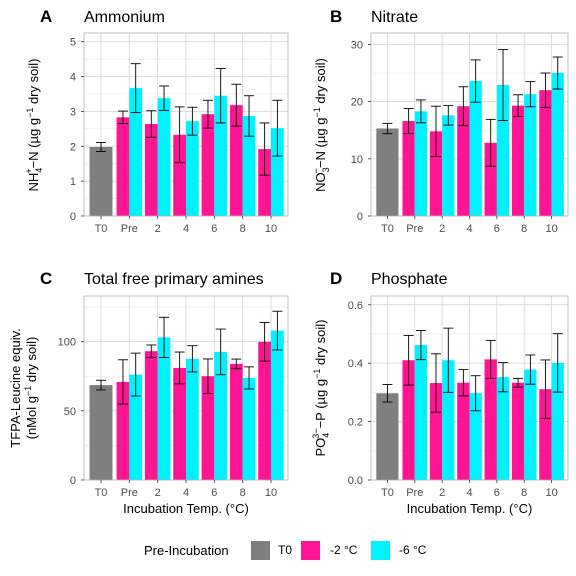  Describe the element at coordinates (355, 306) in the screenshot. I see `y-tick-label: 0.6` at that location.